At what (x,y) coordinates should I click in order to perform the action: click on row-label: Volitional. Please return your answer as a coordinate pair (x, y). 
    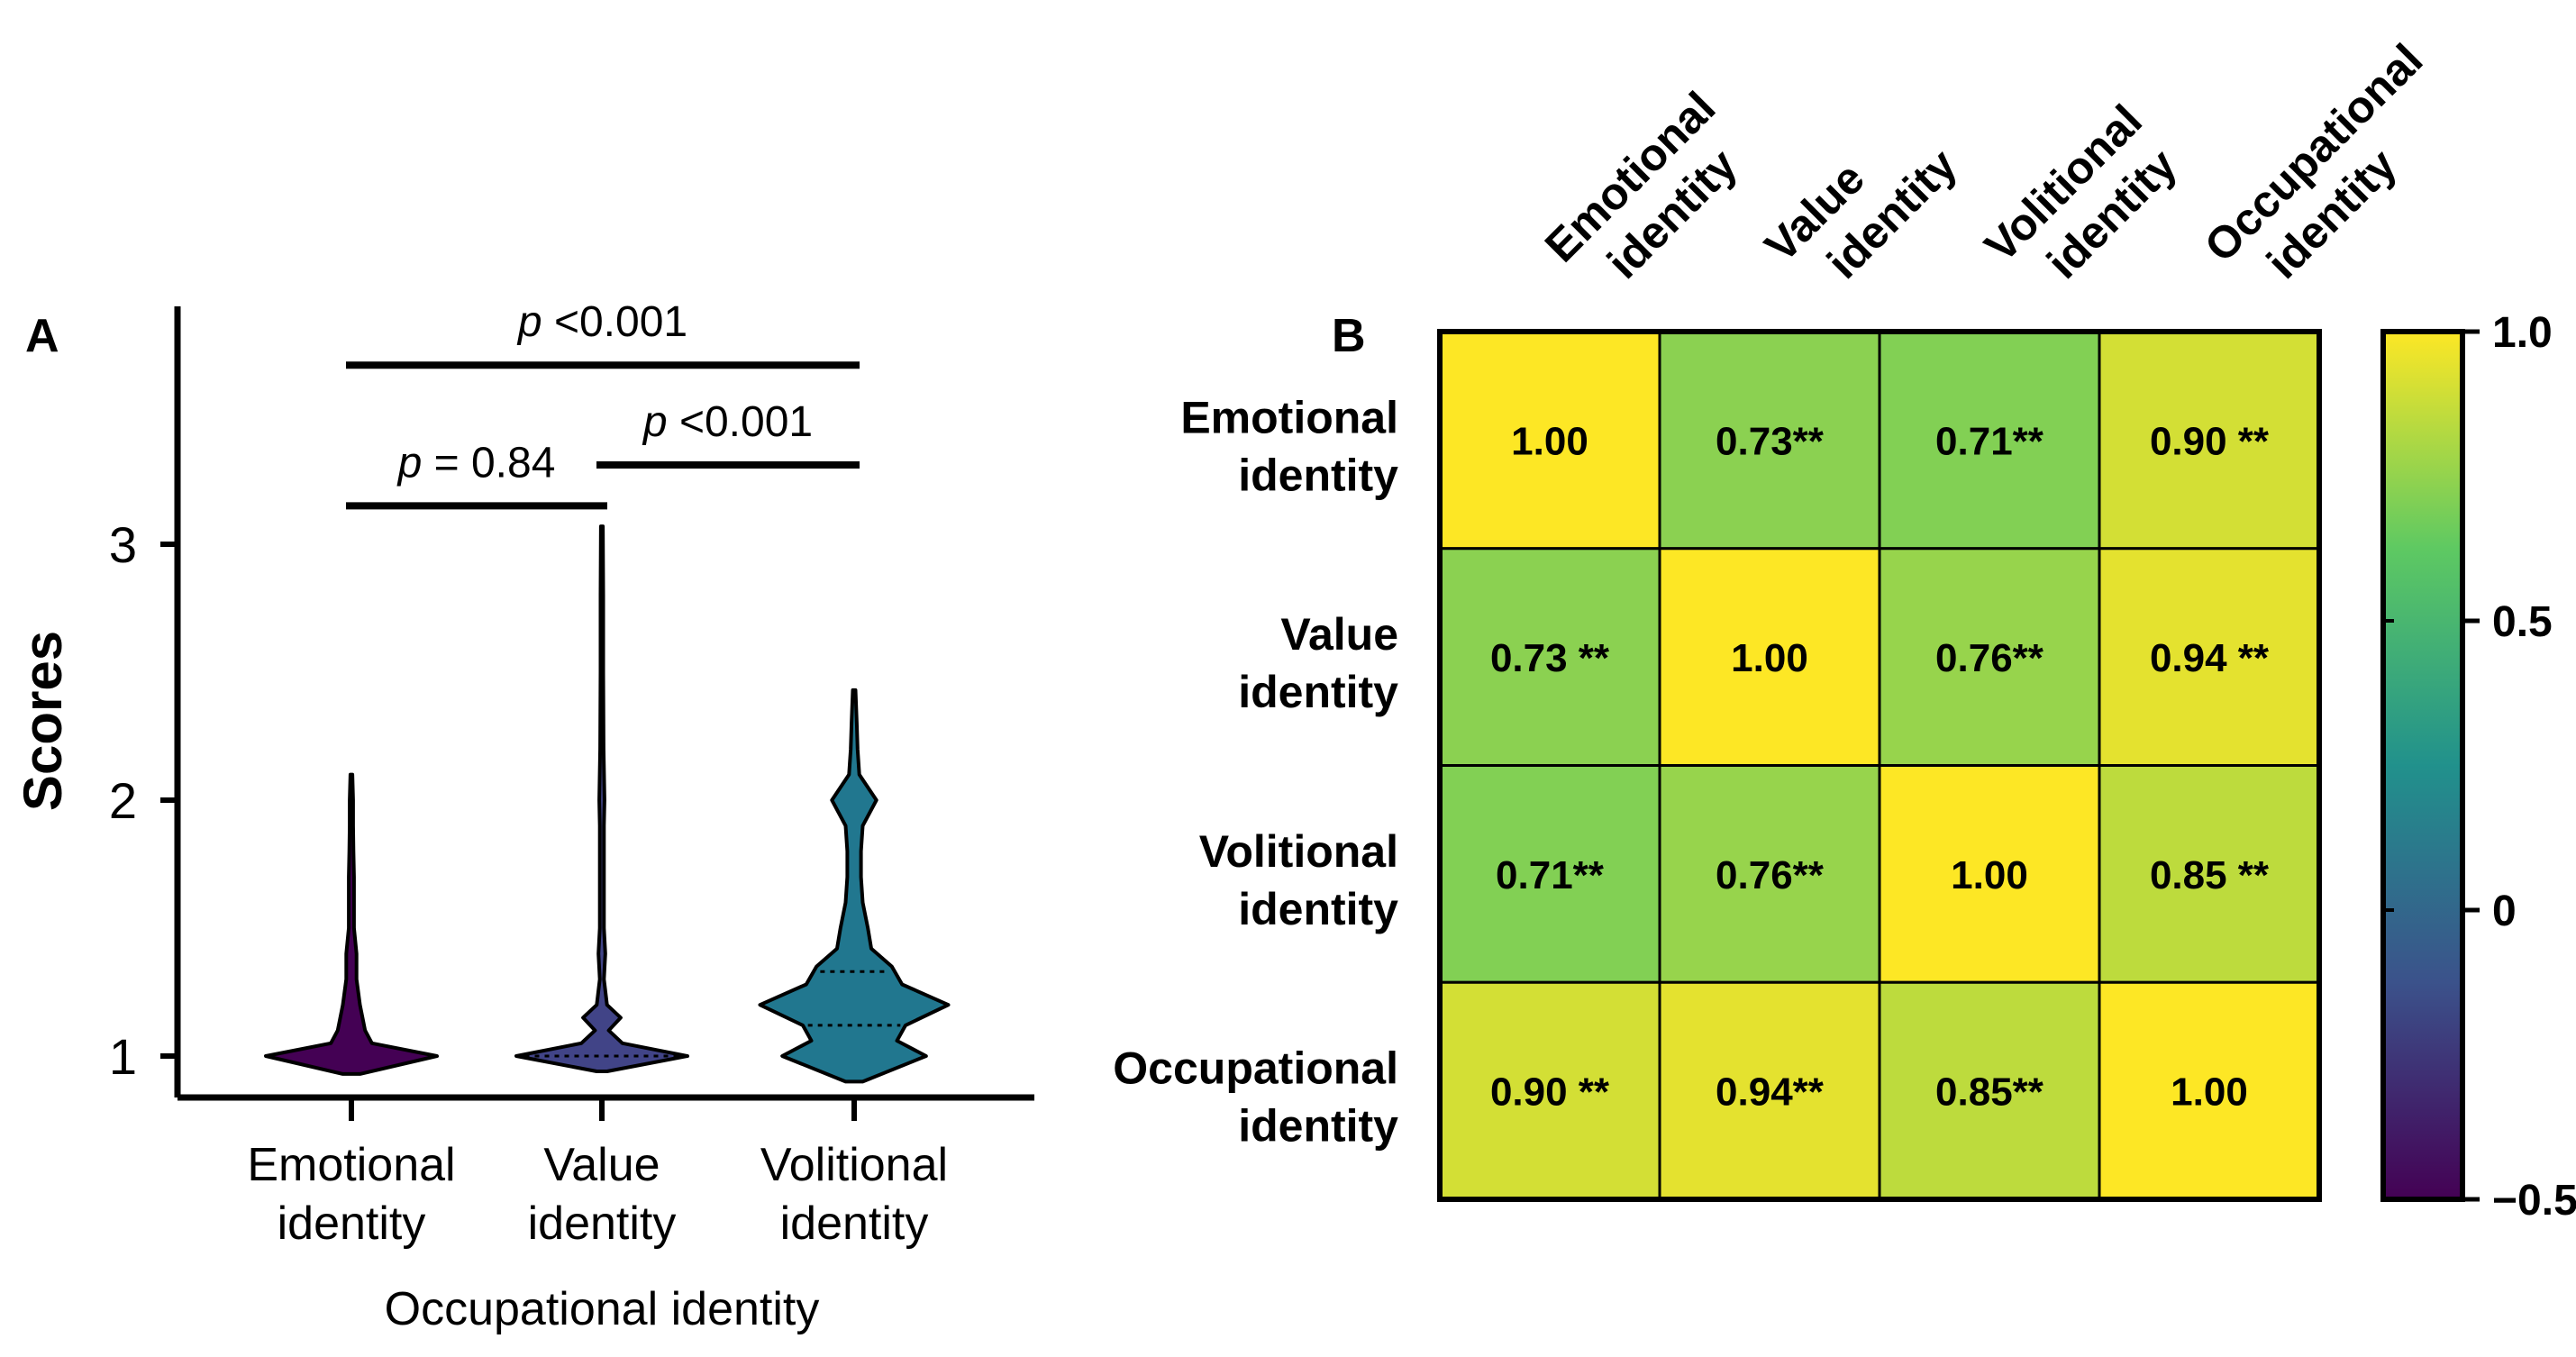
    Looking at the image, I should click on (1298, 851).